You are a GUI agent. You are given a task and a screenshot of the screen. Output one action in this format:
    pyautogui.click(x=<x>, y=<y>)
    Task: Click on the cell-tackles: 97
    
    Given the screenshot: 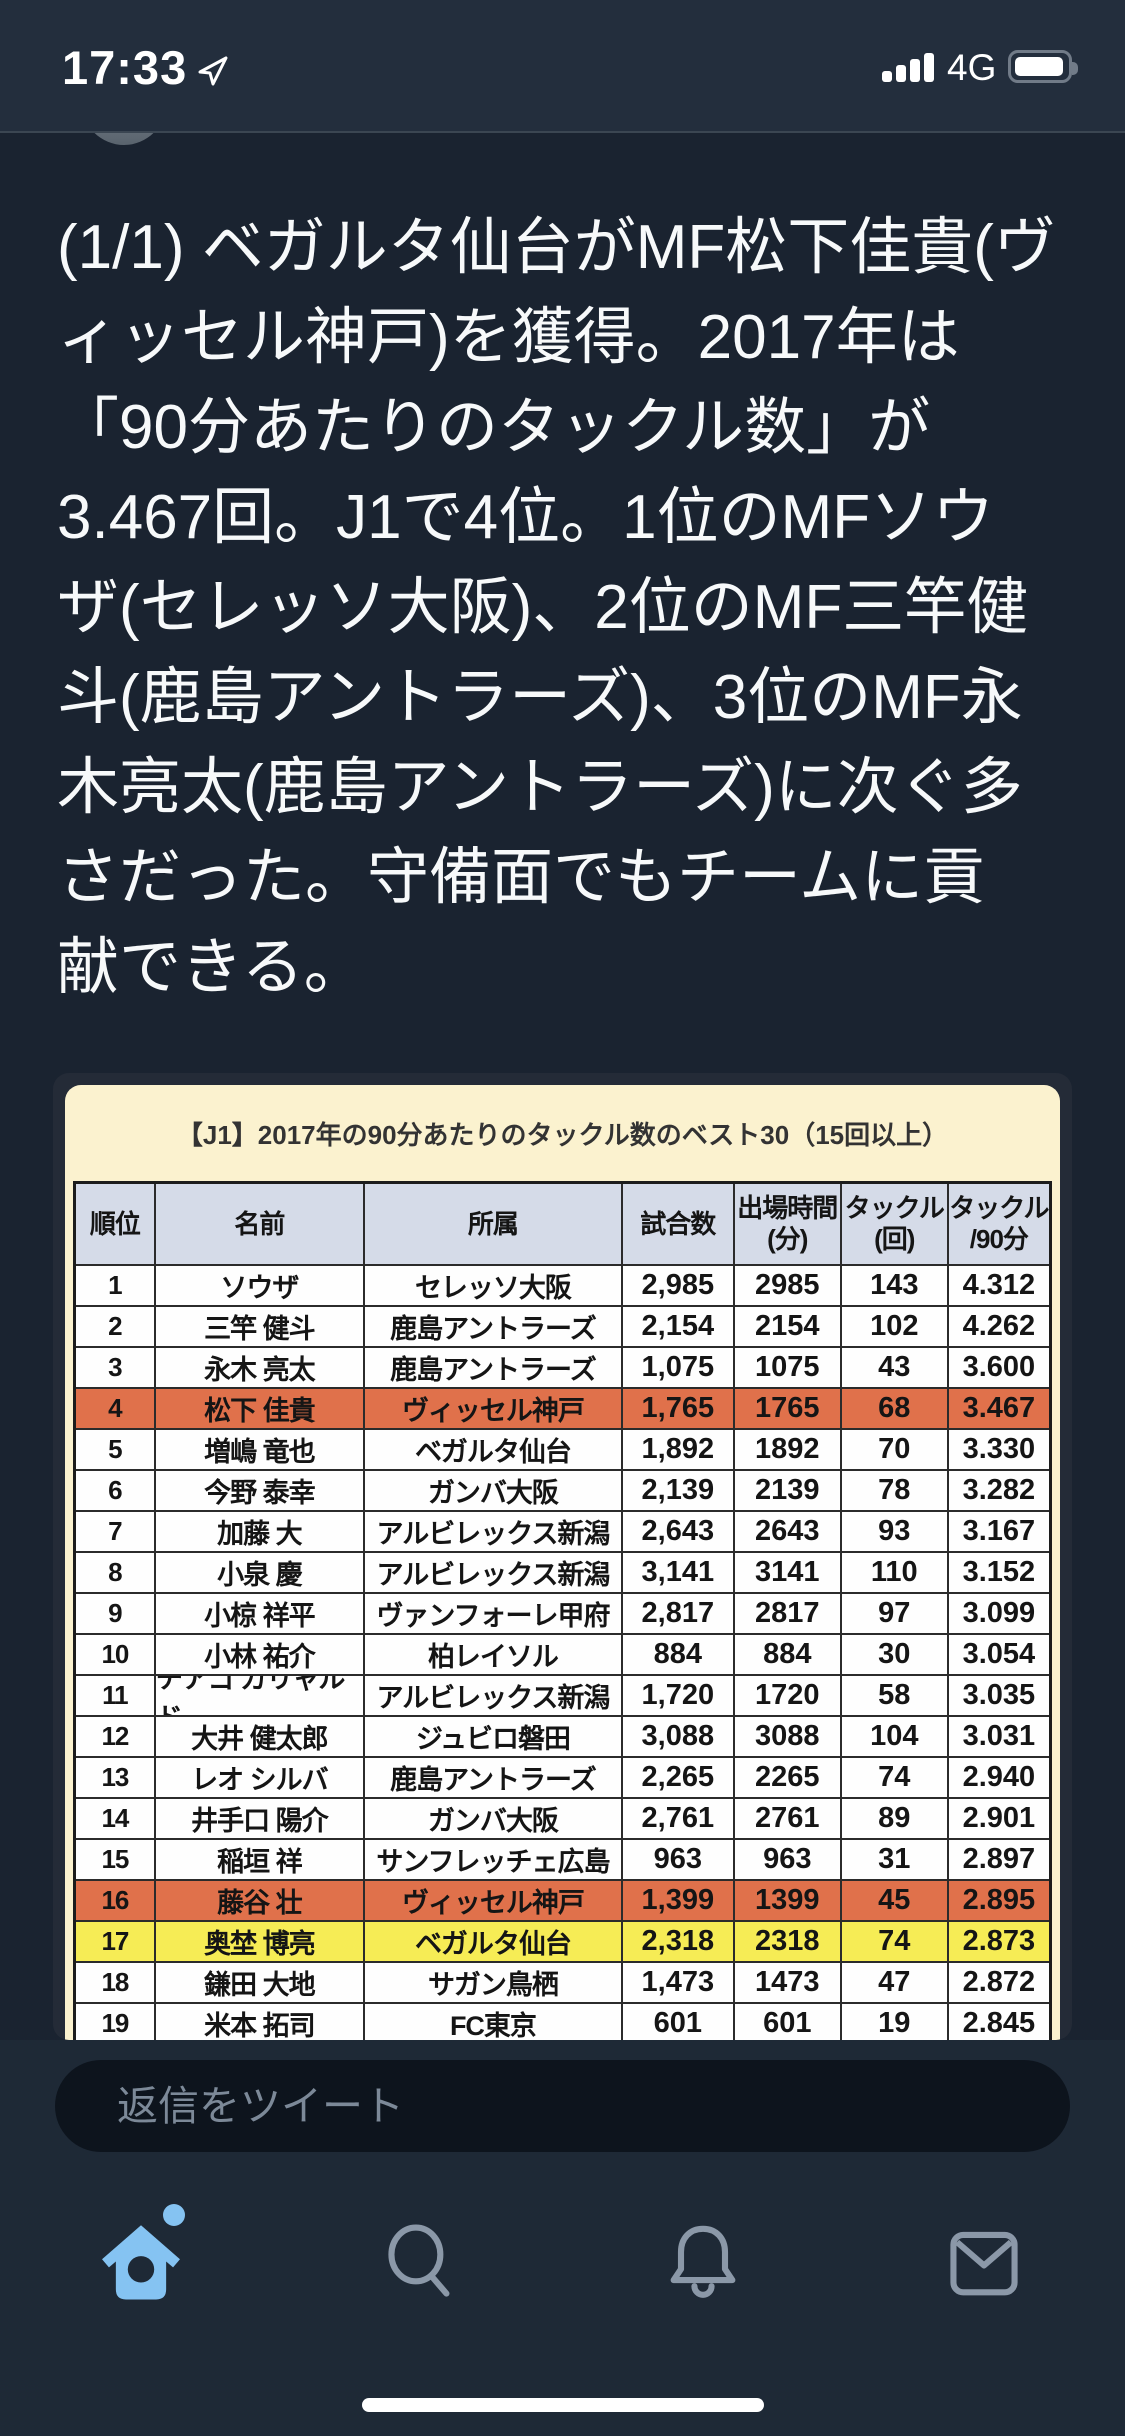 What is the action you would take?
    pyautogui.click(x=893, y=1613)
    